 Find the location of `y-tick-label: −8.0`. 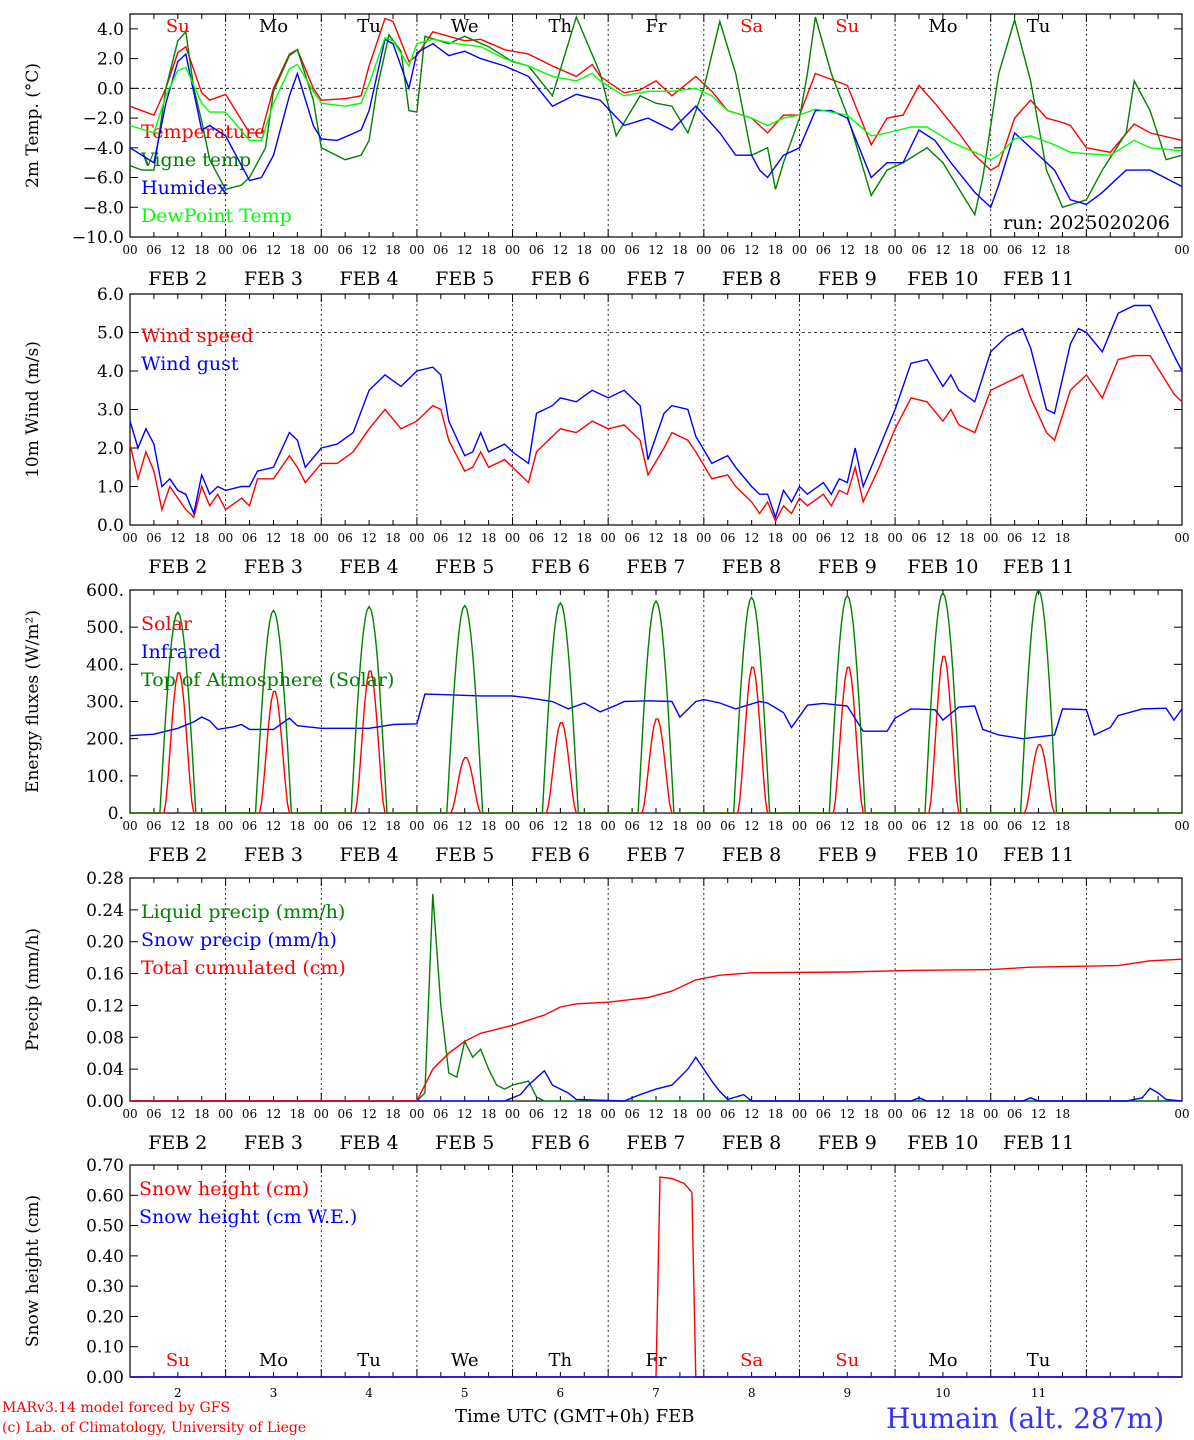

y-tick-label: −8.0 is located at coordinates (103, 208).